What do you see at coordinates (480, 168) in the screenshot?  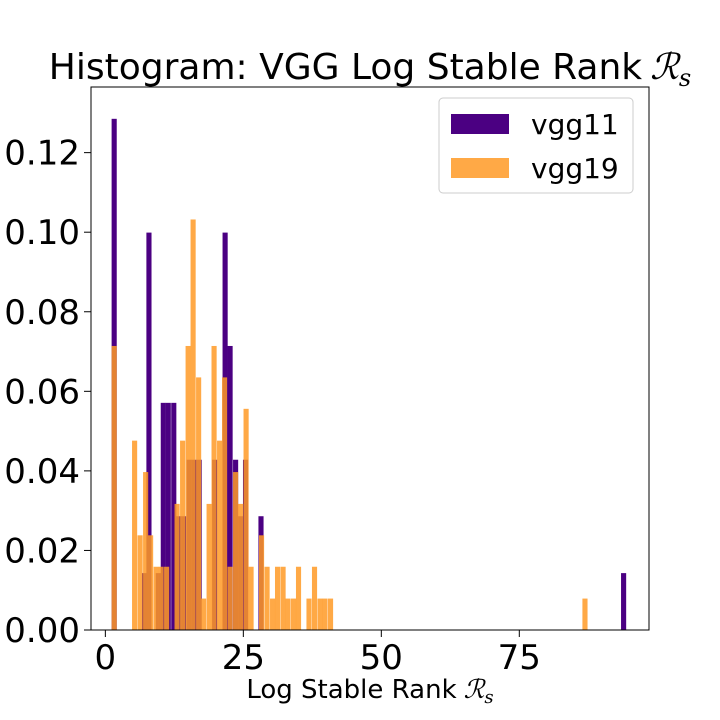 I see `legend-swatch-vgg19` at bounding box center [480, 168].